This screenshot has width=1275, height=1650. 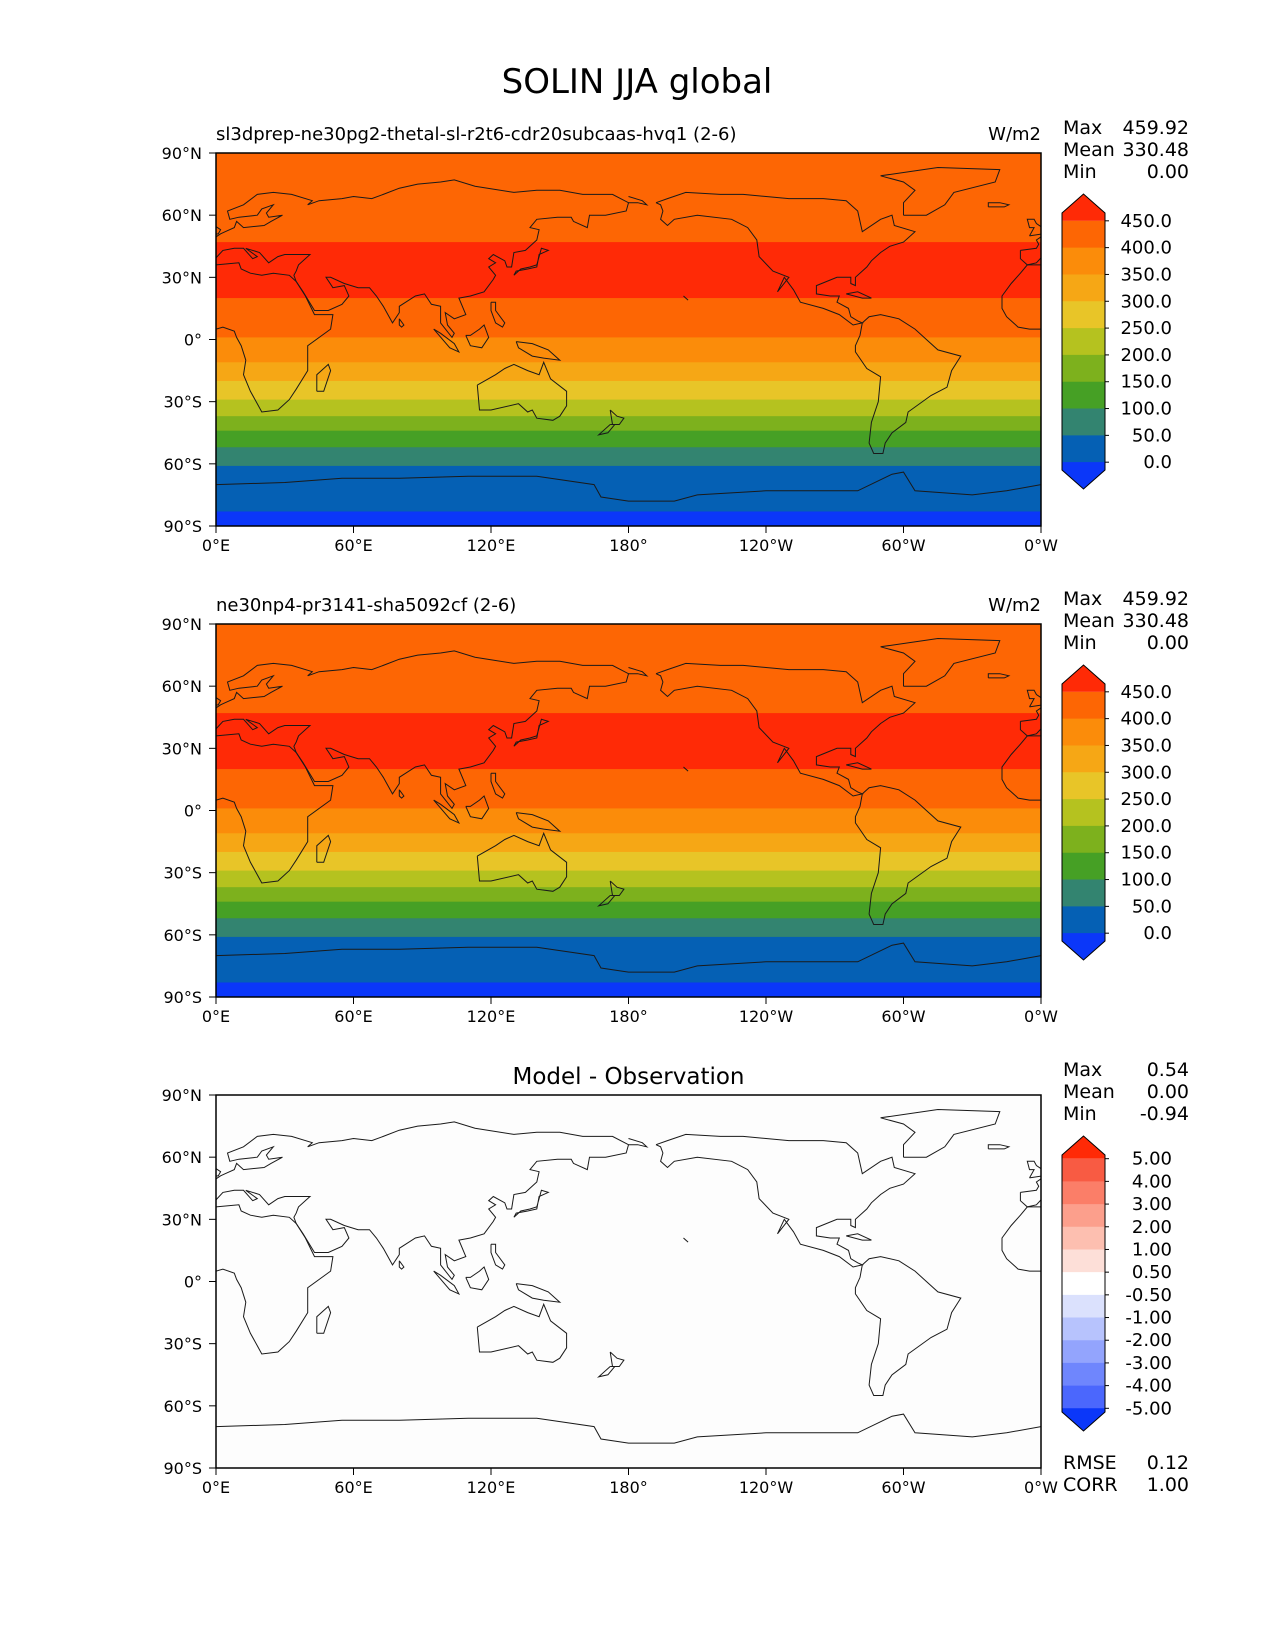 I want to click on extra-stat-value: 1.00, so click(x=1168, y=1485).